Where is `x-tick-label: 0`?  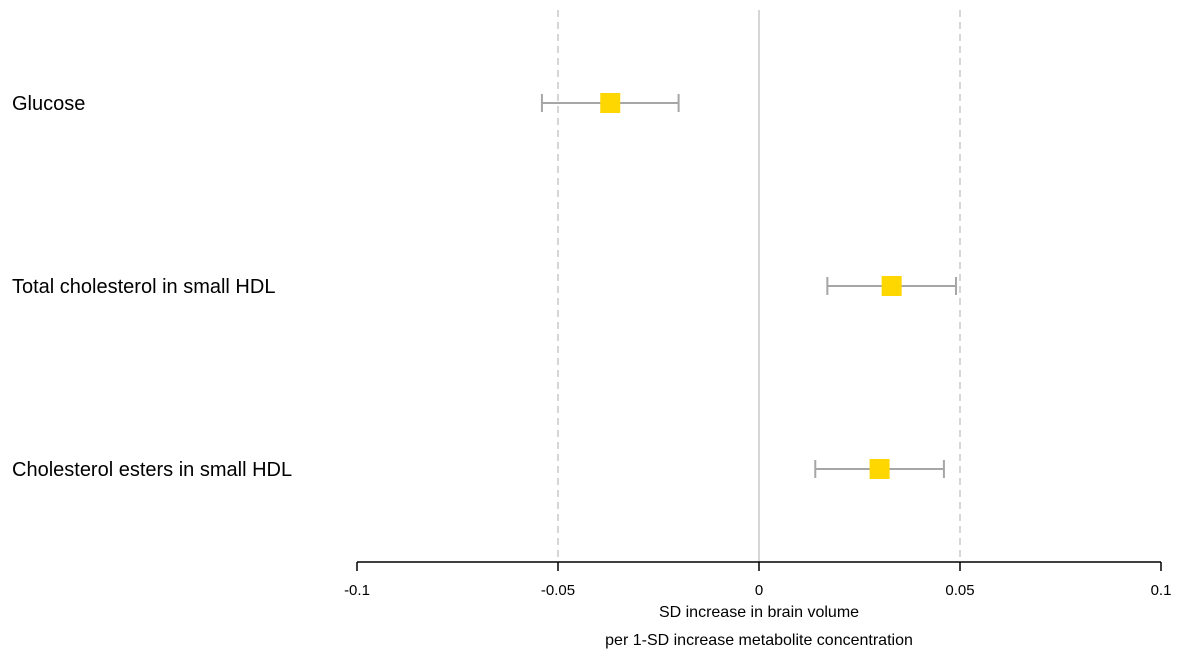
x-tick-label: 0 is located at coordinates (759, 590).